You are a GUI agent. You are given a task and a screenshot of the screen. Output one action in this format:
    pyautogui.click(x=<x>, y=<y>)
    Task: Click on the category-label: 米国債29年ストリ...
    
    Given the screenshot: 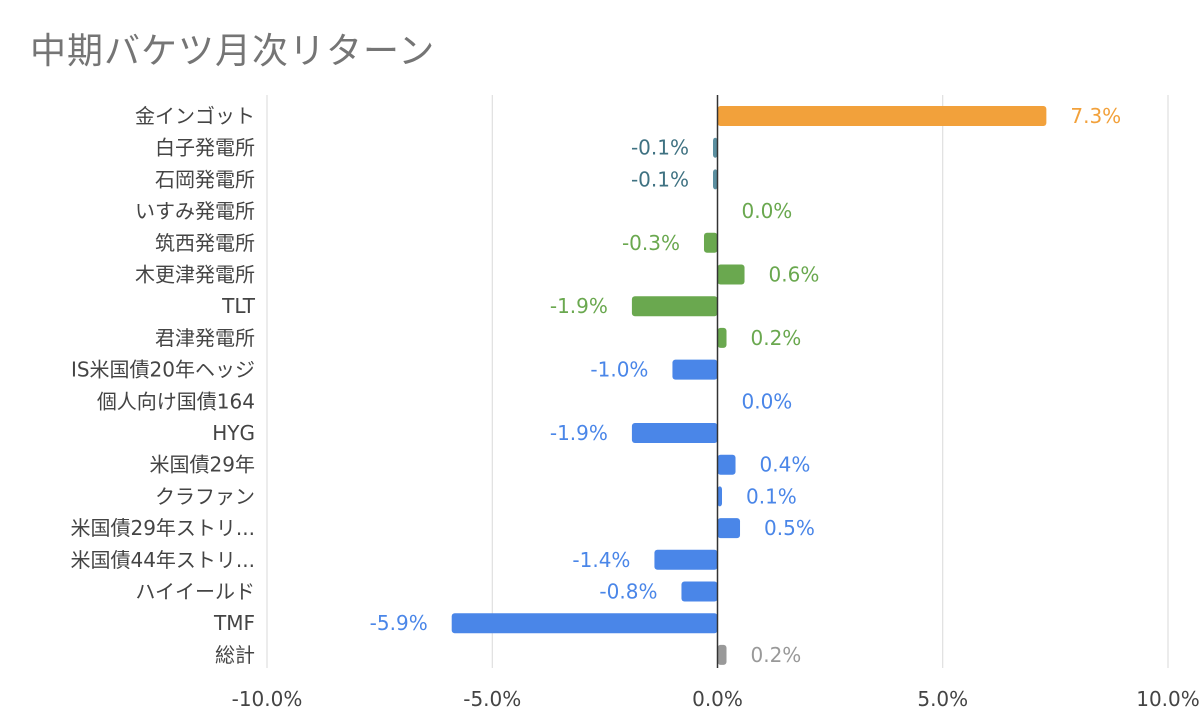 What is the action you would take?
    pyautogui.click(x=162, y=528)
    